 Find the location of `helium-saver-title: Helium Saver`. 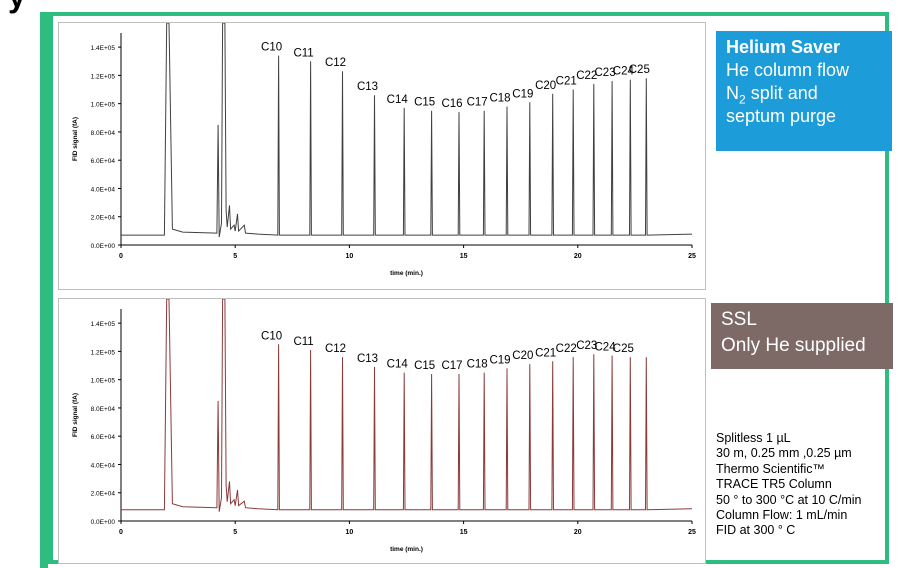

helium-saver-title: Helium Saver is located at coordinates (783, 47).